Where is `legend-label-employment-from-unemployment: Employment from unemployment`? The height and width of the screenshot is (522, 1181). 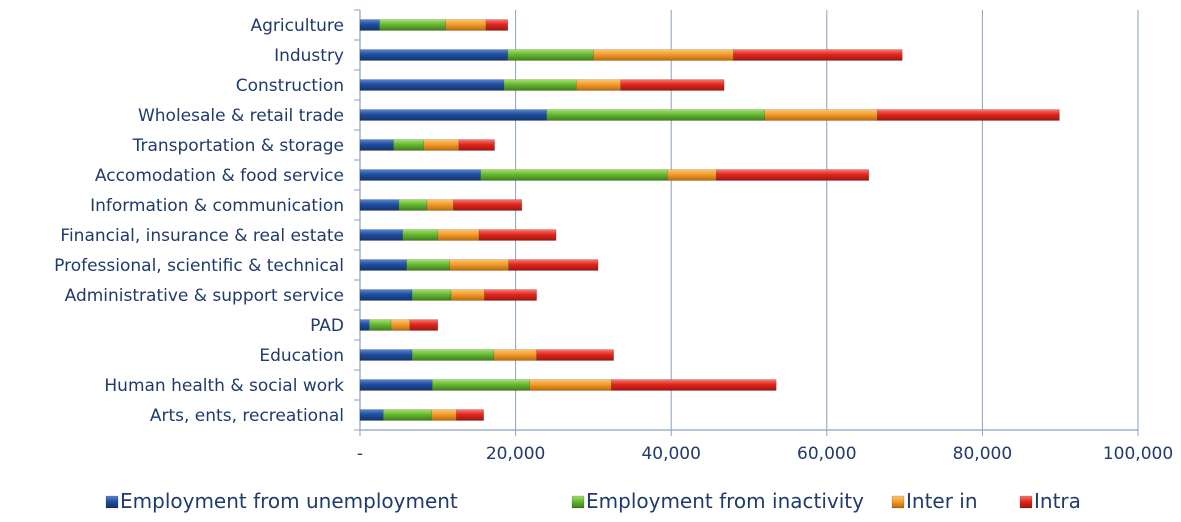
legend-label-employment-from-unemployment: Employment from unemployment is located at coordinates (289, 501).